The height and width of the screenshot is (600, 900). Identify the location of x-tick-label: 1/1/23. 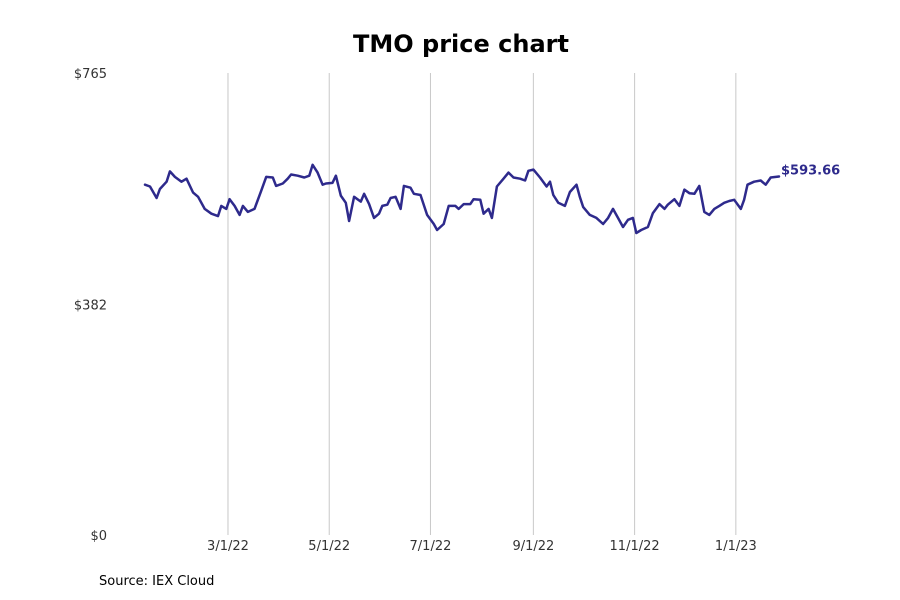
(736, 546).